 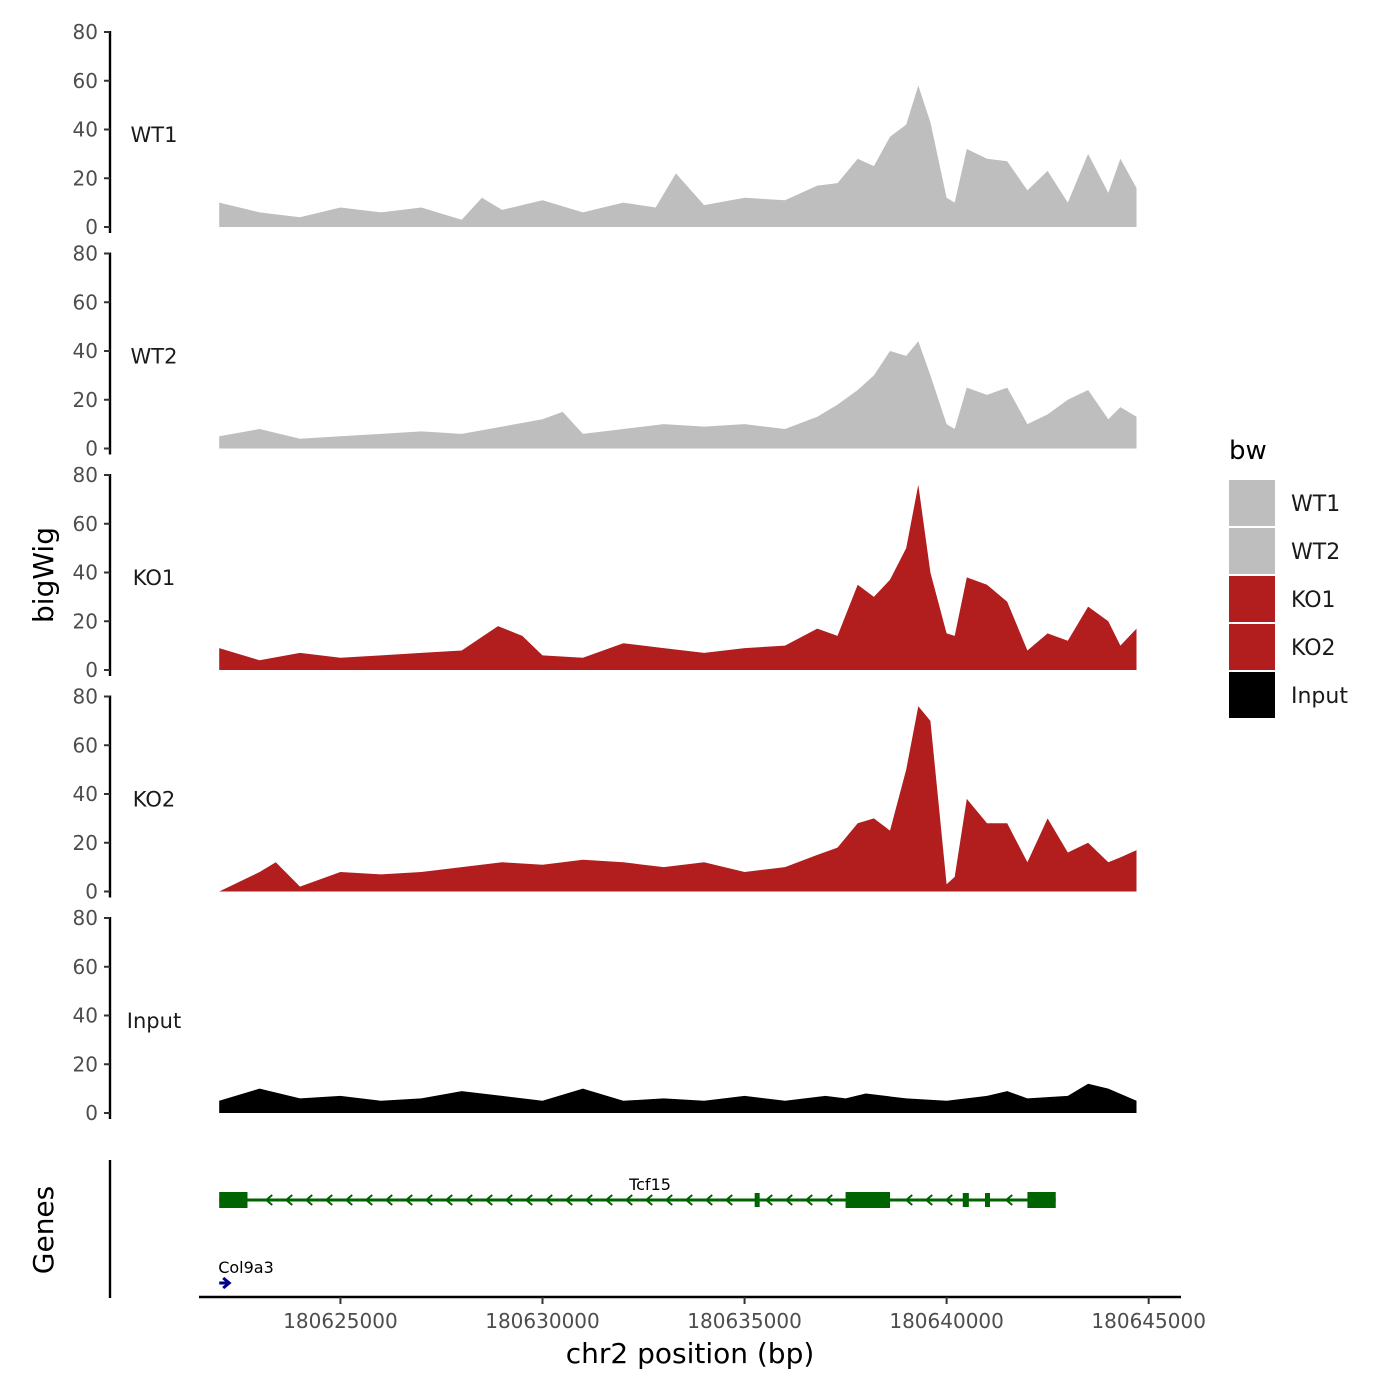 What do you see at coordinates (154, 357) in the screenshot?
I see `track-label: WT2` at bounding box center [154, 357].